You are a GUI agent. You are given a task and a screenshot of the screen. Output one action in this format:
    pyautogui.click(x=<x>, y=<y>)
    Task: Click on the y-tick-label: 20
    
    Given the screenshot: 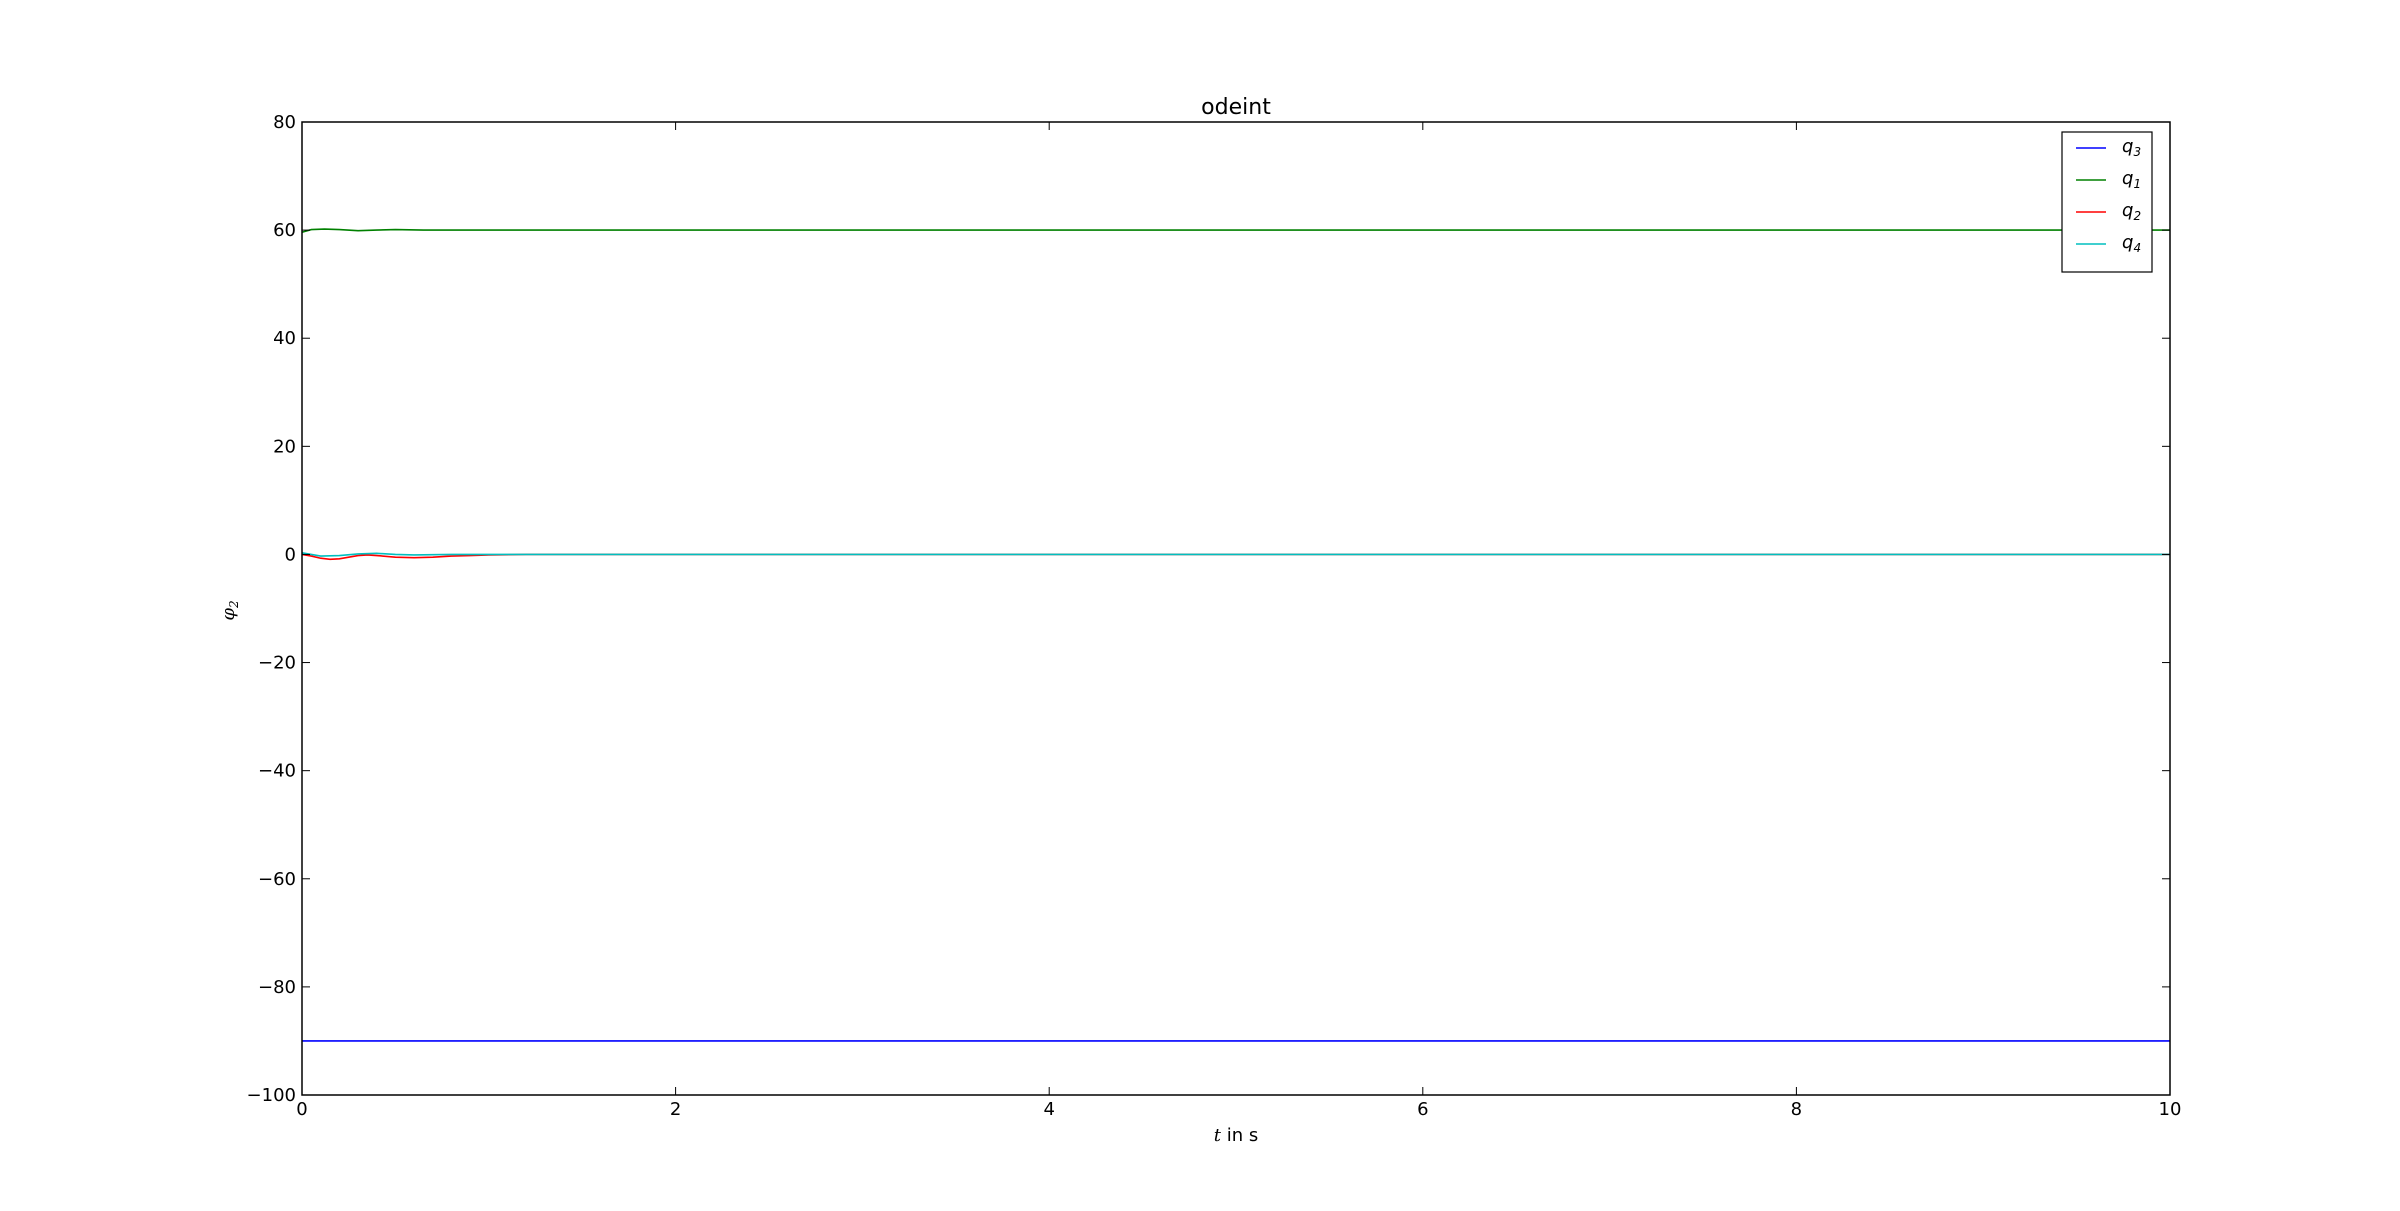 What is the action you would take?
    pyautogui.click(x=284, y=446)
    